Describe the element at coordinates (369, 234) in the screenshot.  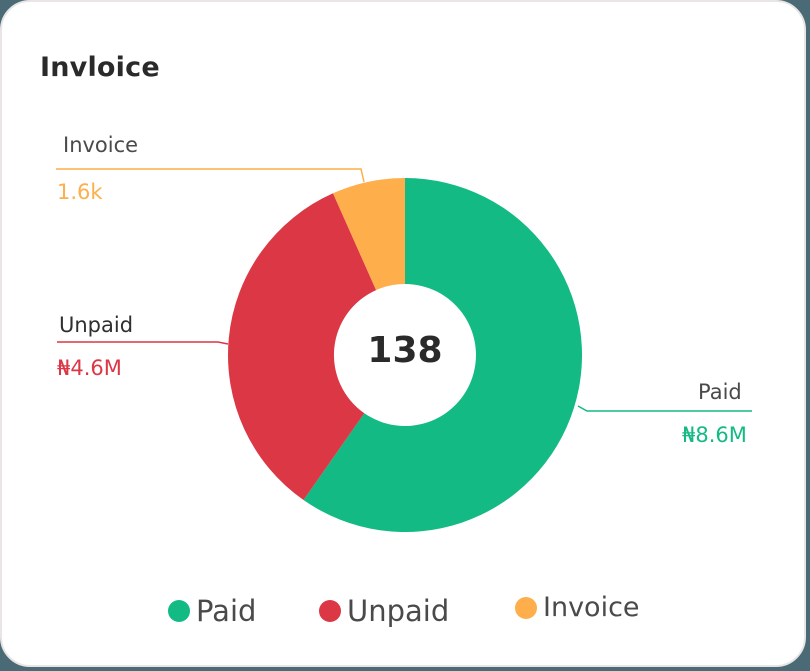
I see `slice-invoice` at that location.